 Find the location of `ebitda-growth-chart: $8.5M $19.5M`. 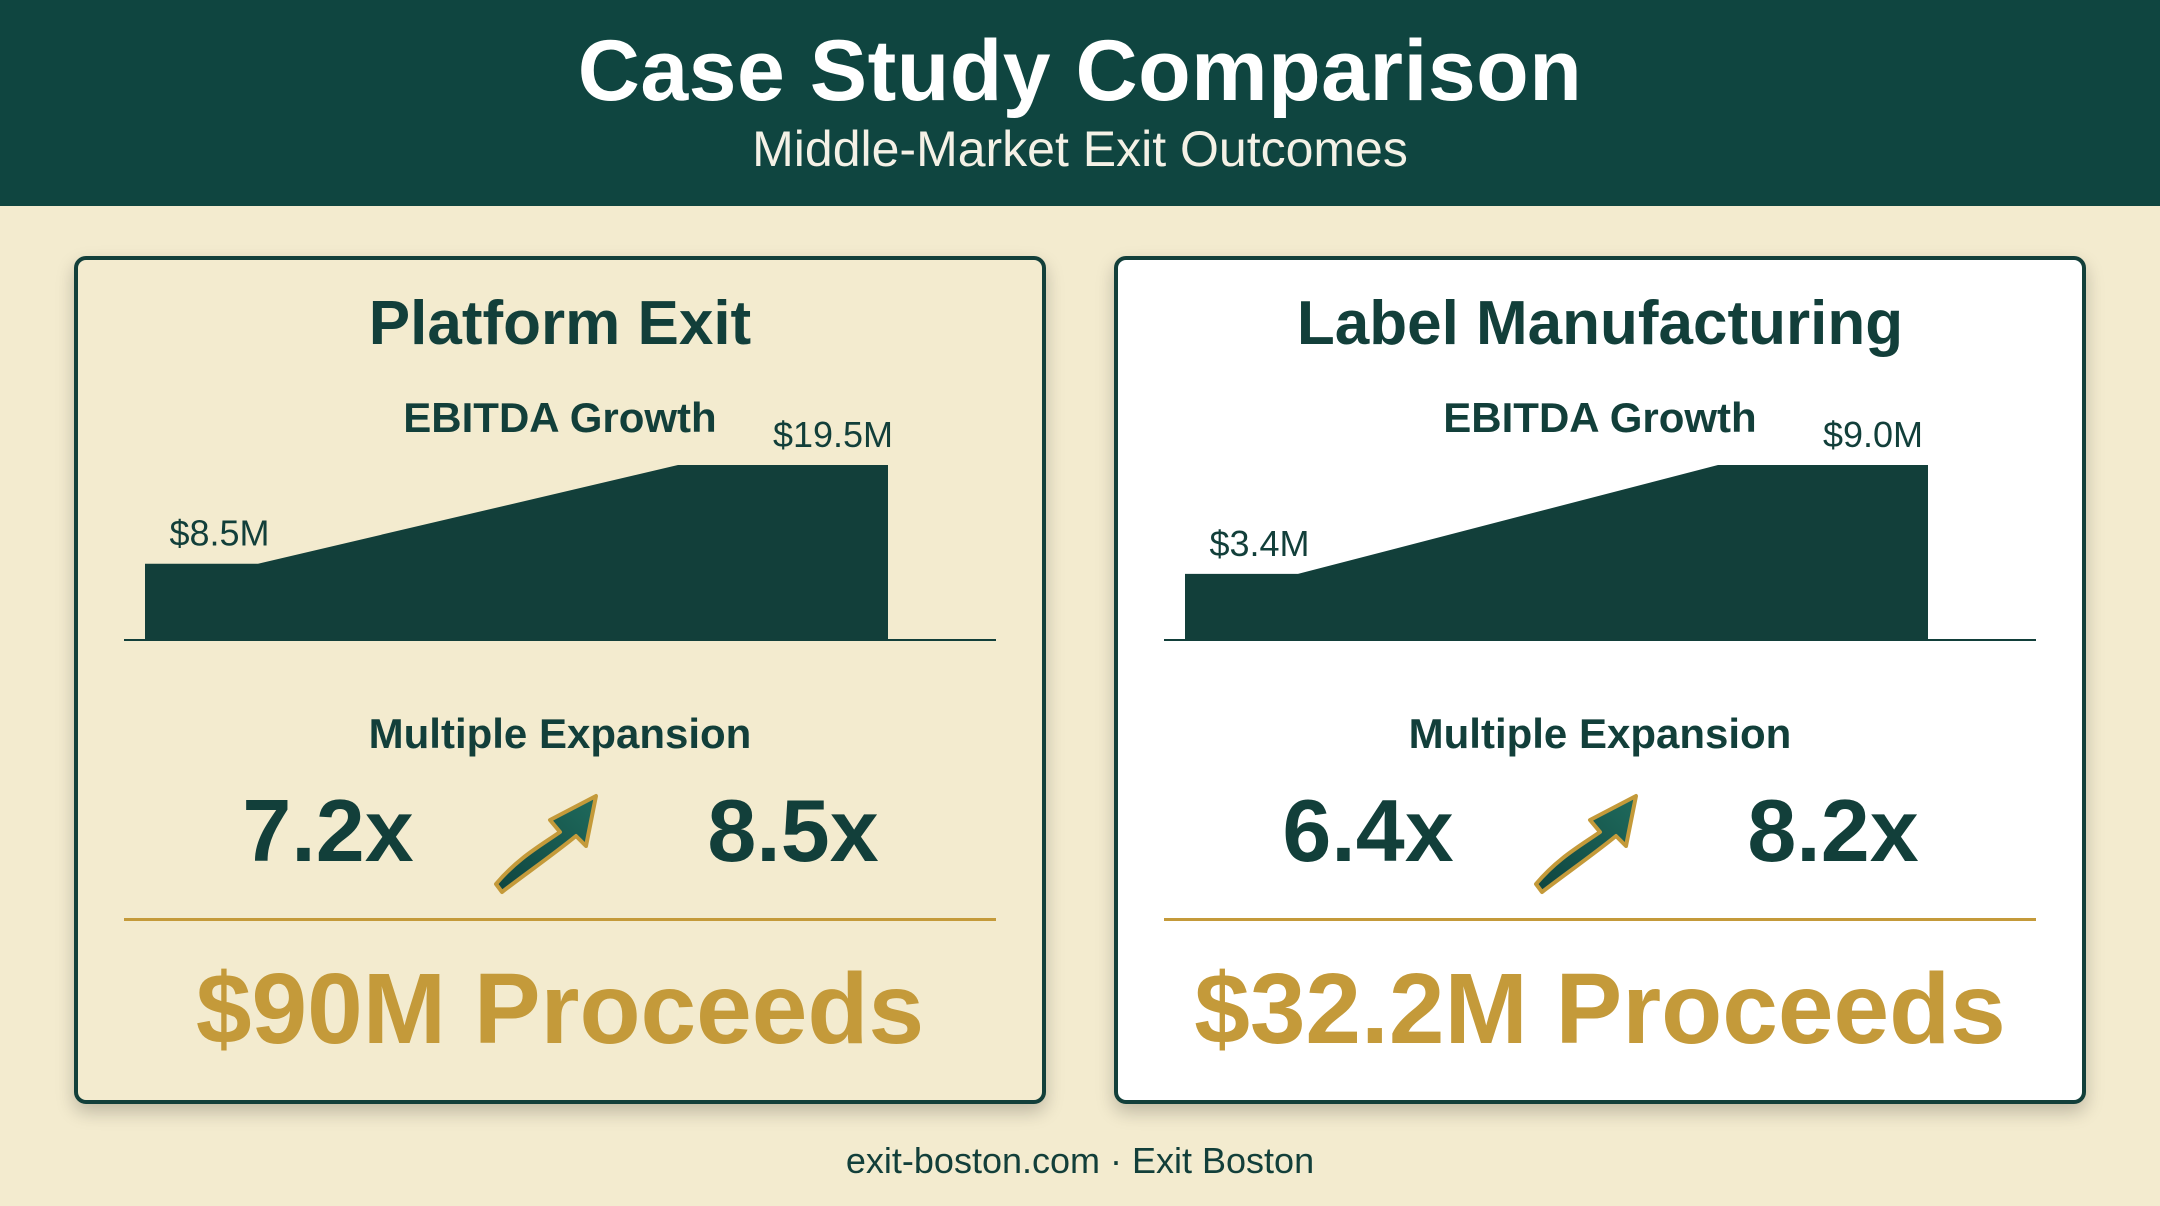

ebitda-growth-chart: $8.5M $19.5M is located at coordinates (560, 527).